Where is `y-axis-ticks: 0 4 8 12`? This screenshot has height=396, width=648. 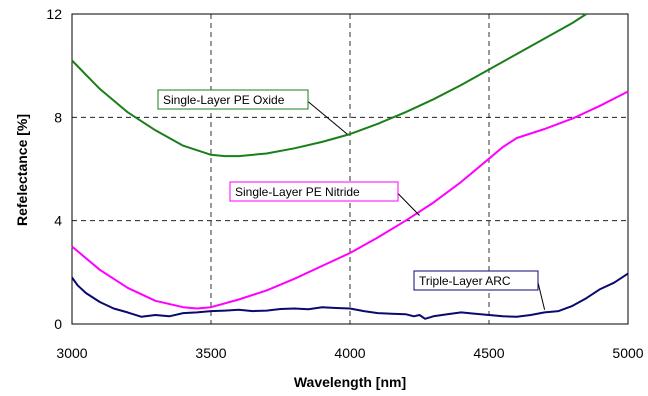
y-axis-ticks: 0 4 8 12 is located at coordinates (54, 169).